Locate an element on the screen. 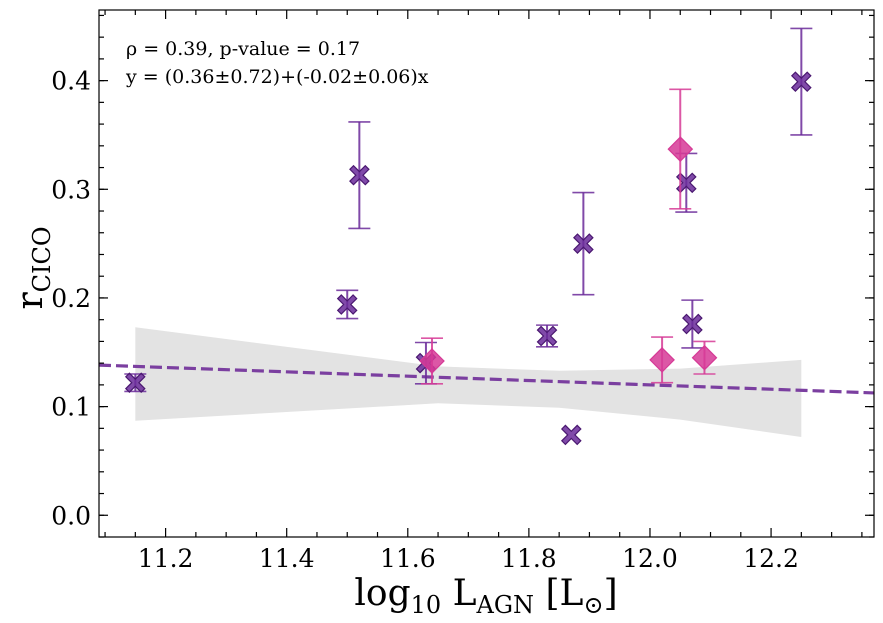  x-tick-label: 12.2 is located at coordinates (771, 558).